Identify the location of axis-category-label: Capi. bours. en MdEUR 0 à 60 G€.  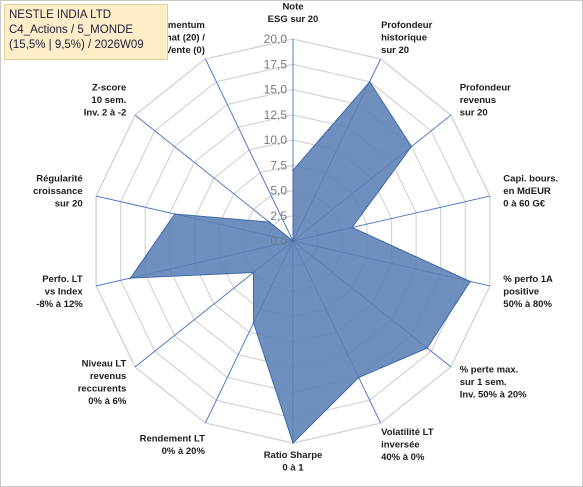
(530, 191).